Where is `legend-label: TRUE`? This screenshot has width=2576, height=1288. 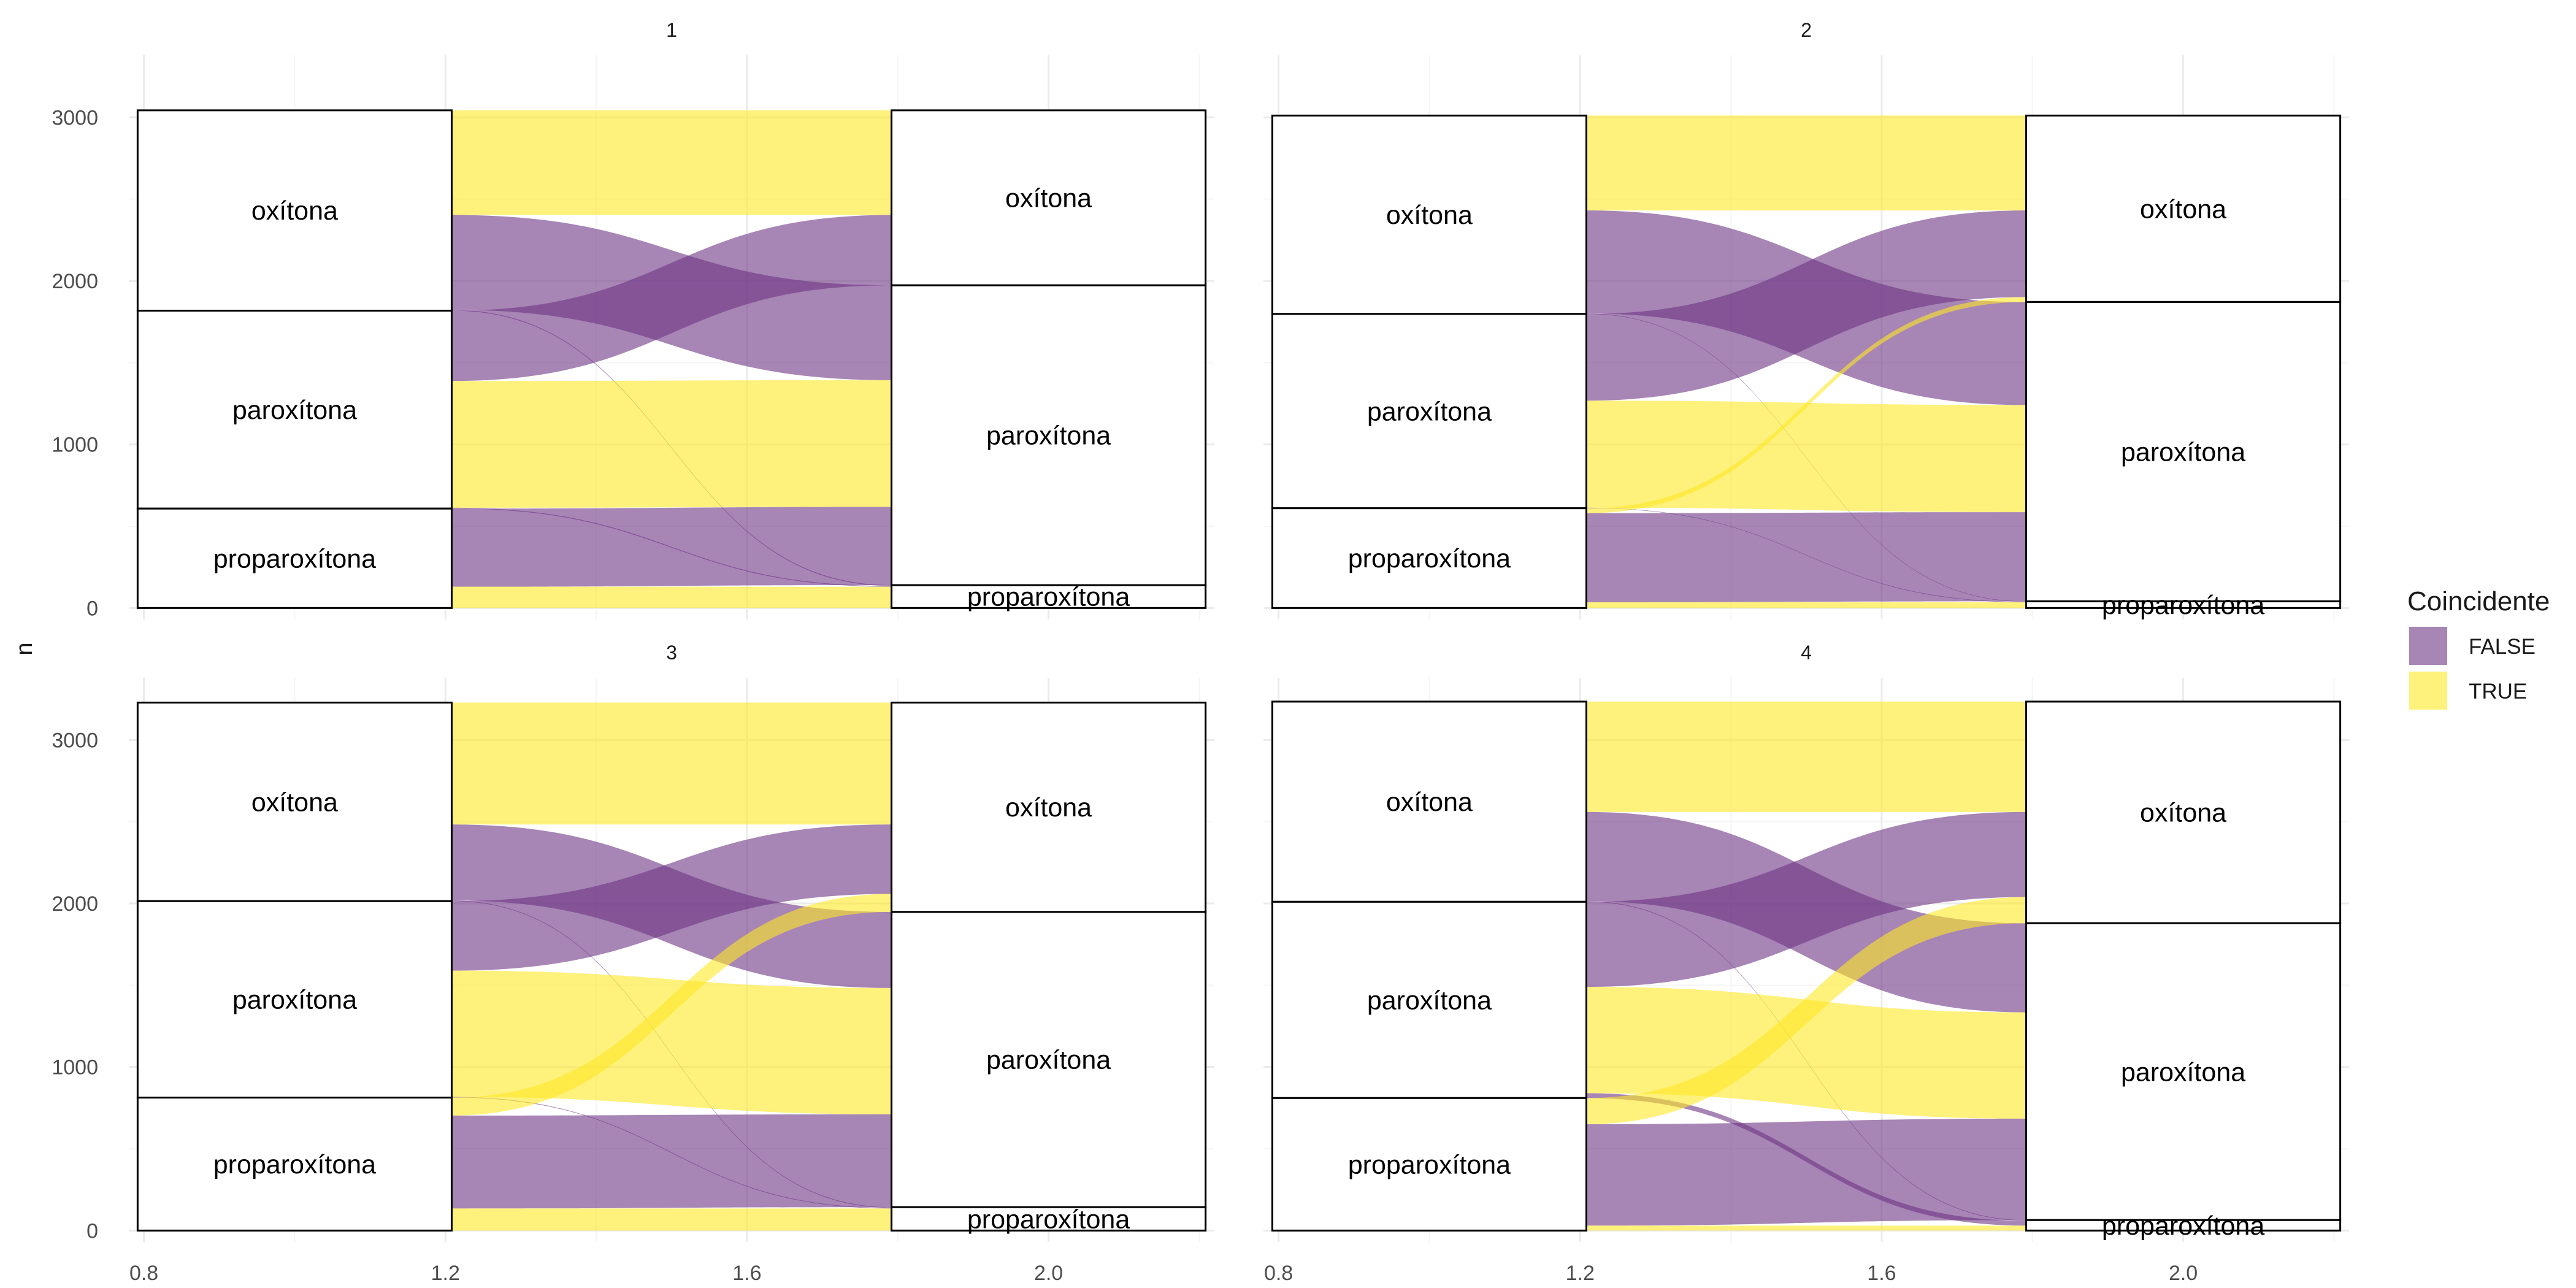
legend-label: TRUE is located at coordinates (2498, 691).